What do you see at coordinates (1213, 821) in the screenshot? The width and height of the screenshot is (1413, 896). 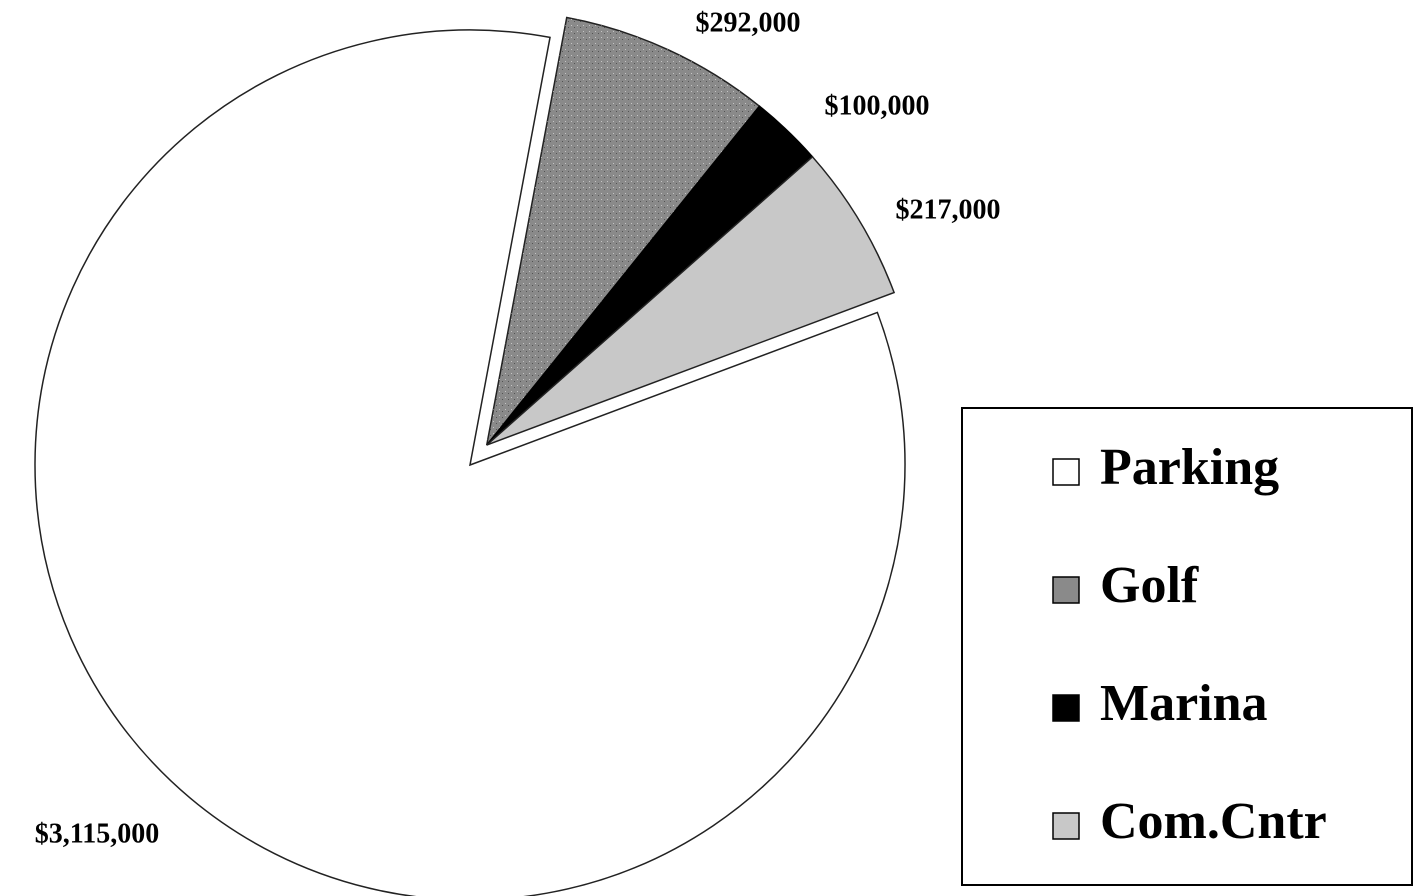 I see `legend-label: Com.Cntr` at bounding box center [1213, 821].